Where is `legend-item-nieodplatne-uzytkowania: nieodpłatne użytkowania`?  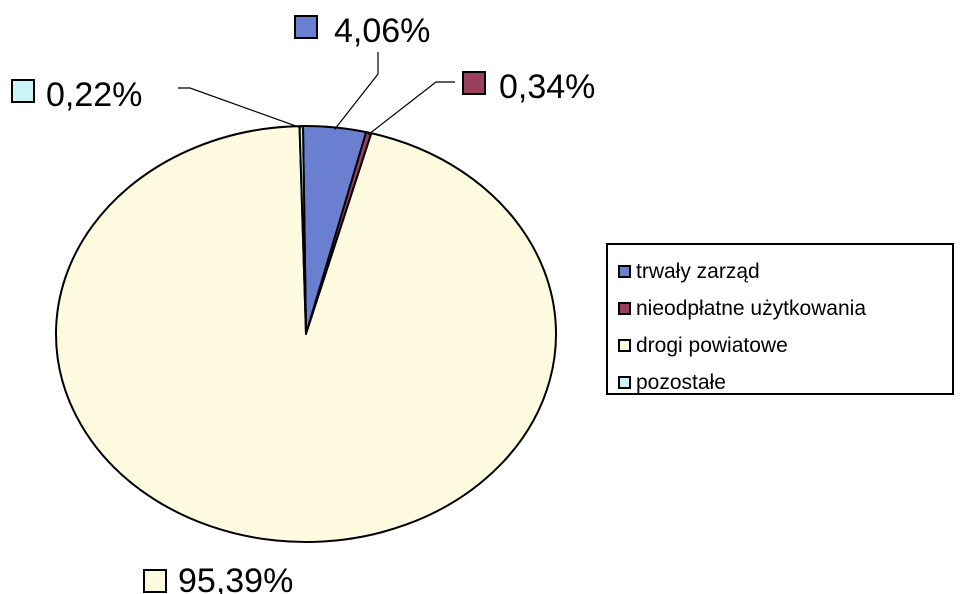 legend-item-nieodplatne-uzytkowania: nieodpłatne użytkowania is located at coordinates (785, 308).